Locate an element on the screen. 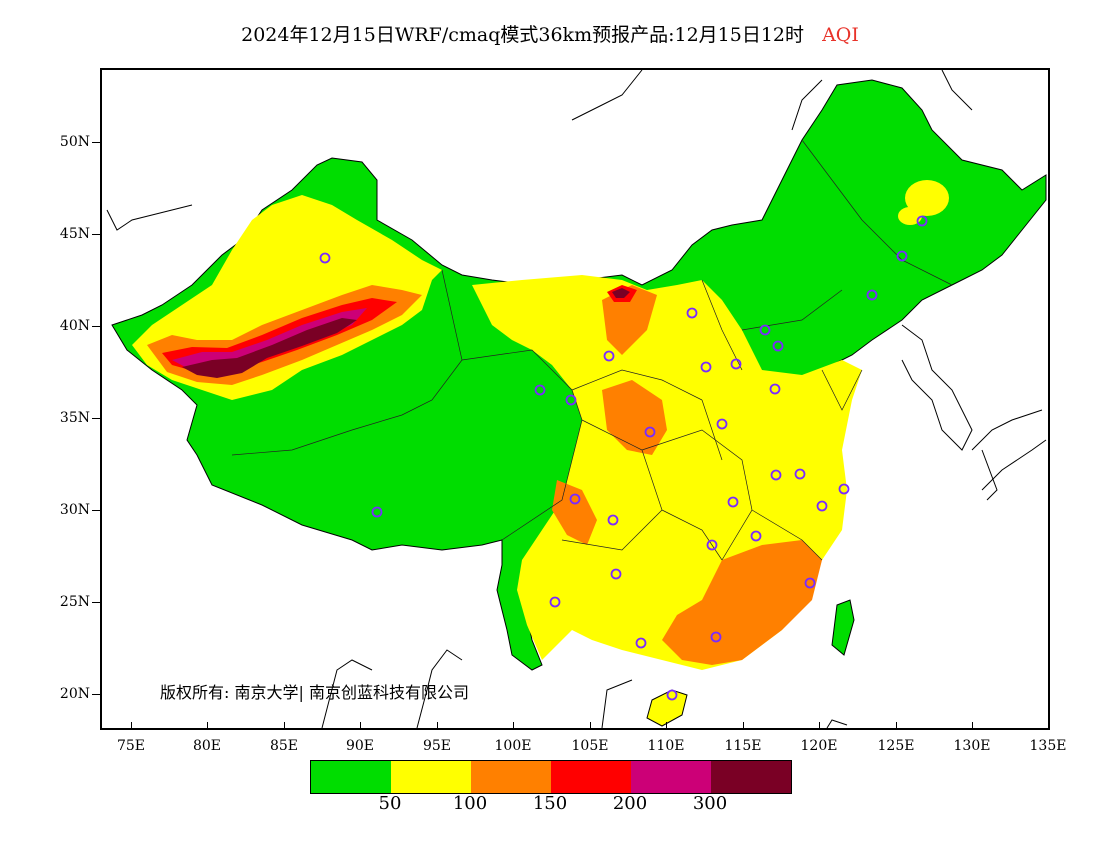  x-tick-label: 130E is located at coordinates (972, 746).